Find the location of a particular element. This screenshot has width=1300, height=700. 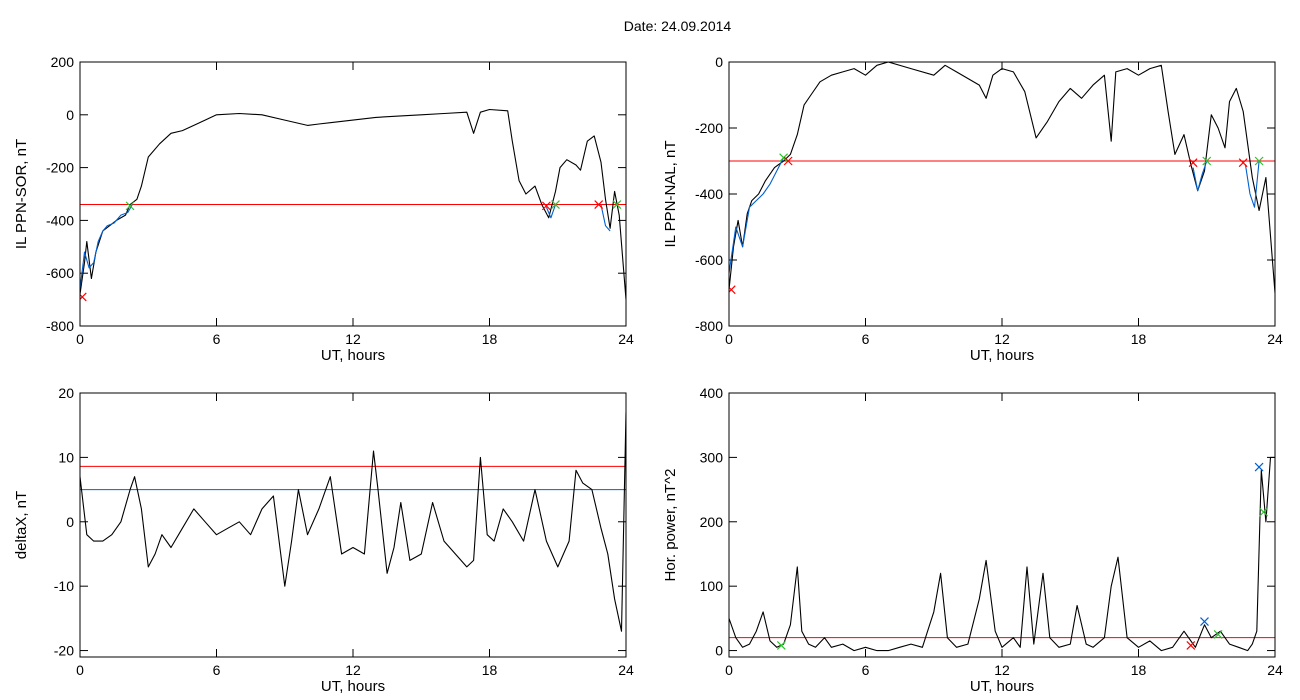

y-tick-label: 300 is located at coordinates (712, 457).